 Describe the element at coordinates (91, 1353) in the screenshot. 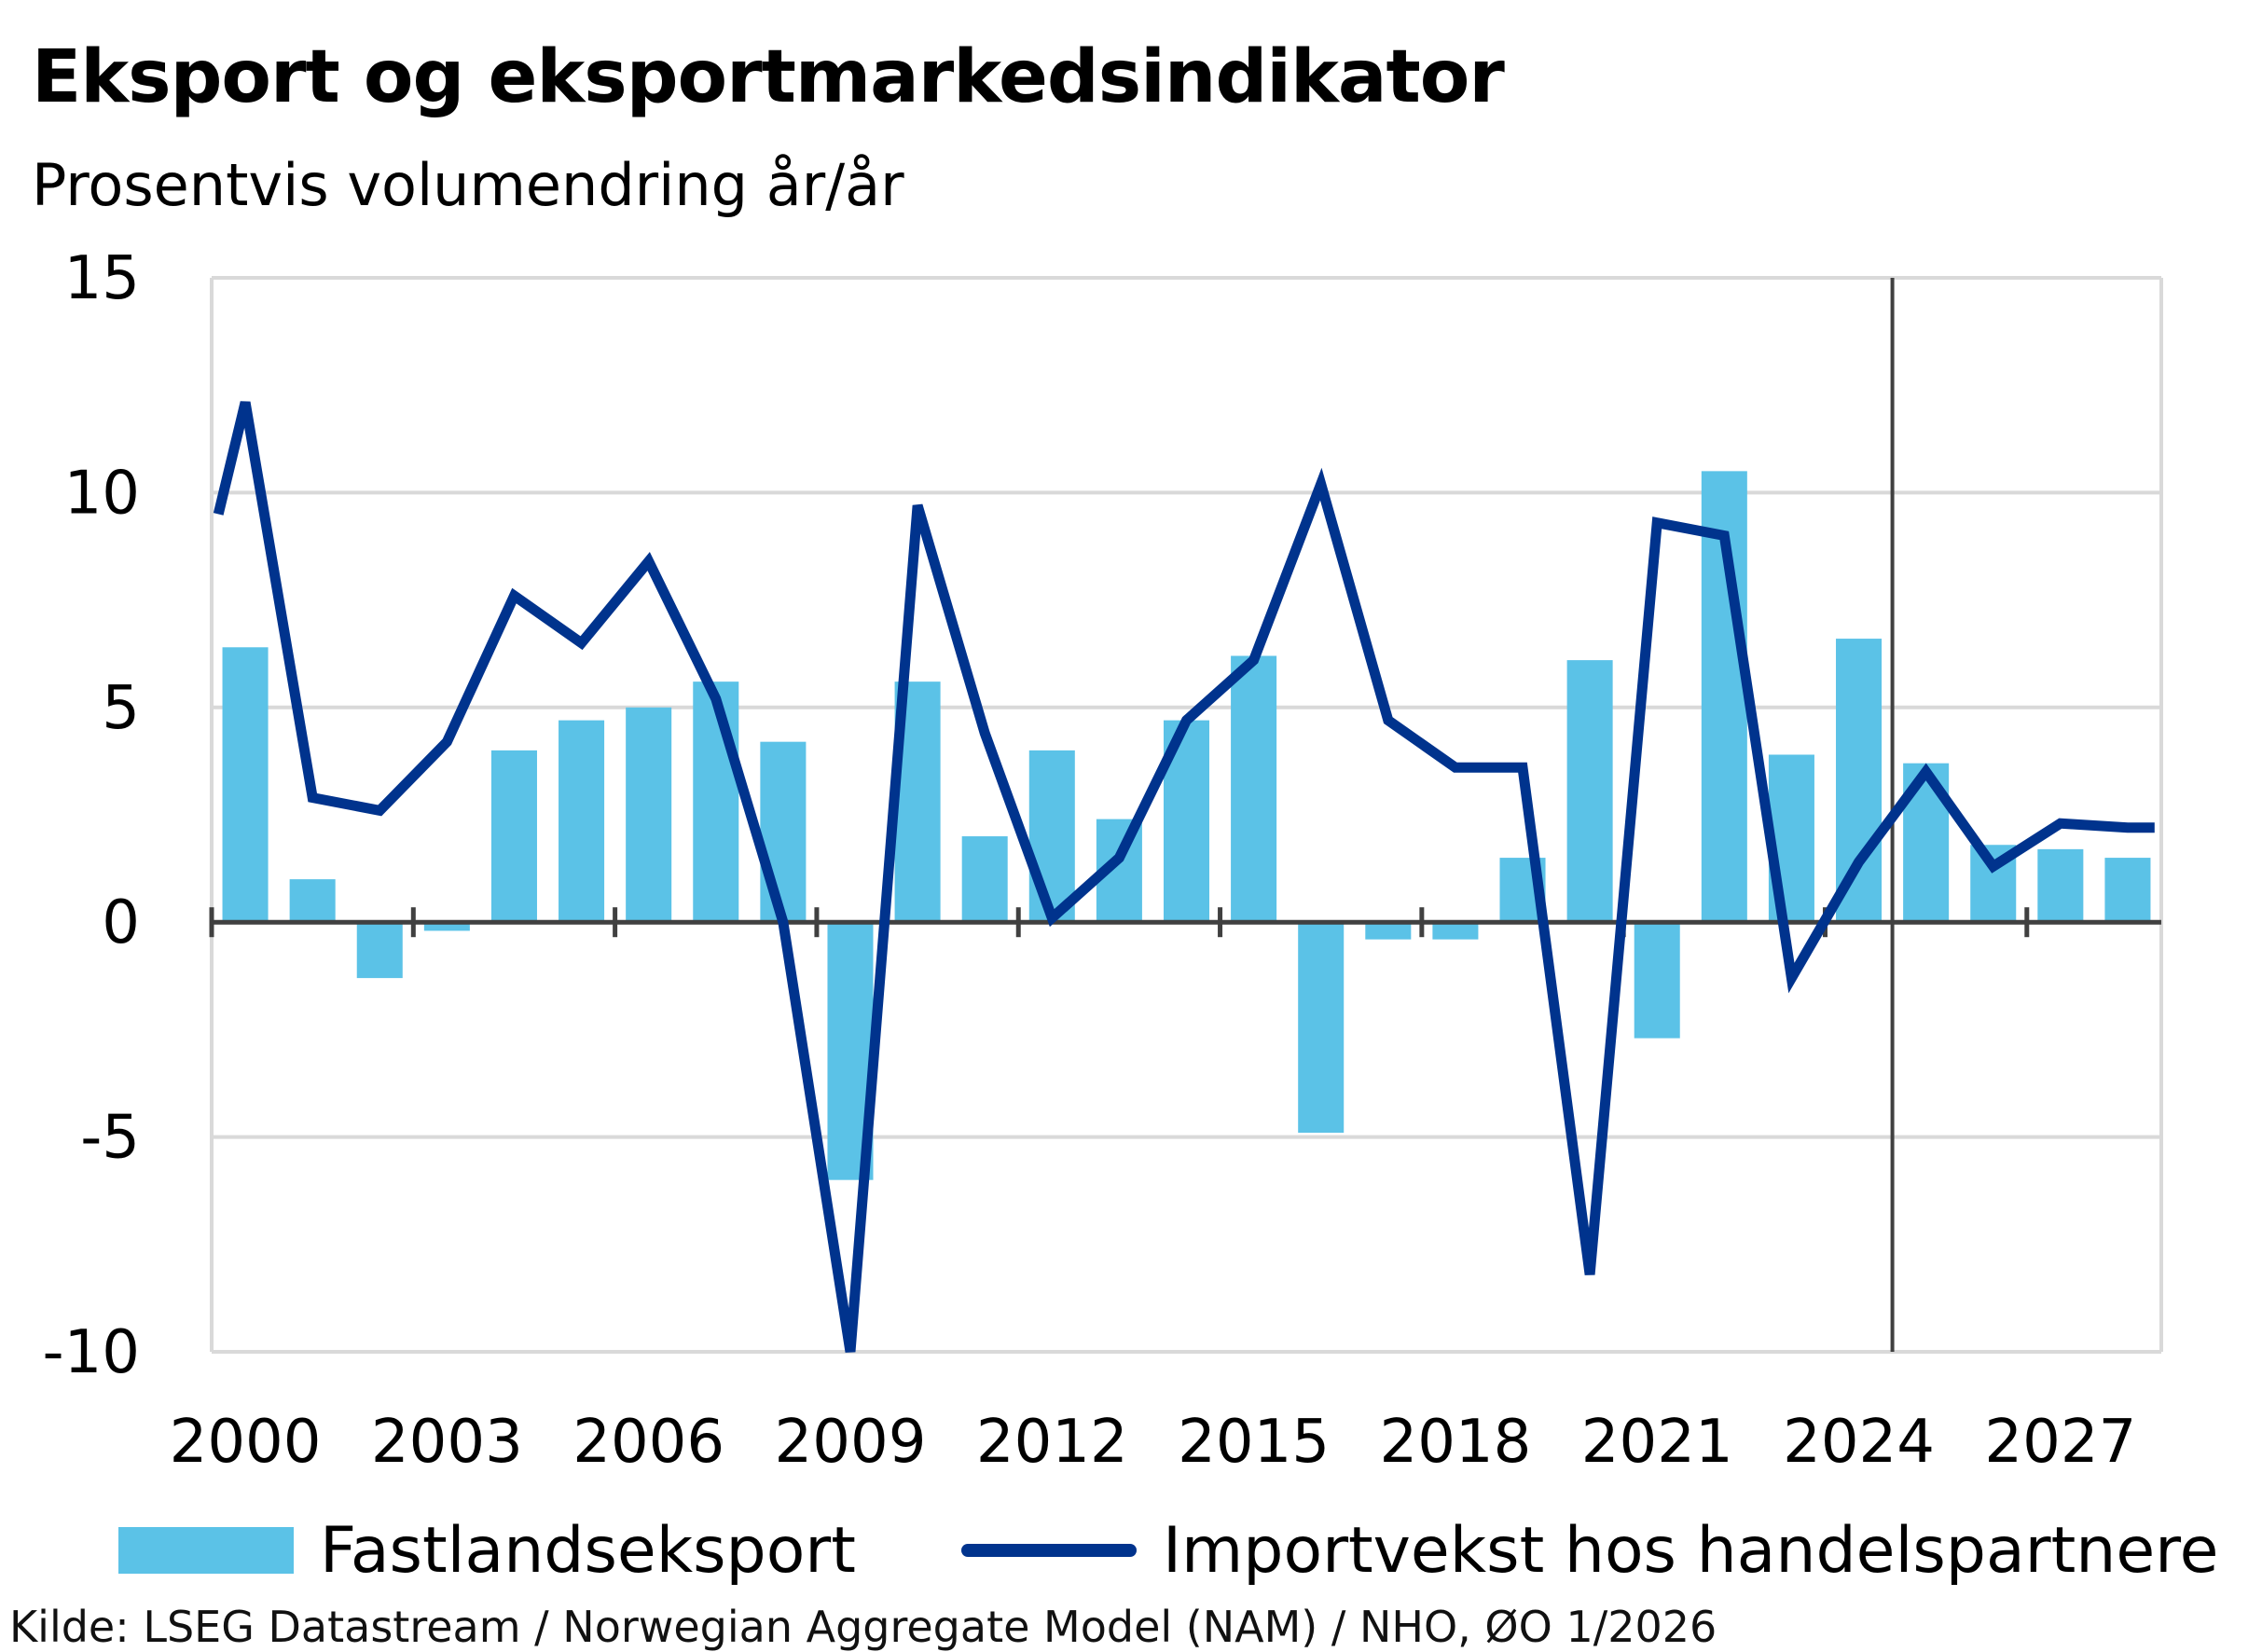

I see `y-tick-label: -10` at that location.